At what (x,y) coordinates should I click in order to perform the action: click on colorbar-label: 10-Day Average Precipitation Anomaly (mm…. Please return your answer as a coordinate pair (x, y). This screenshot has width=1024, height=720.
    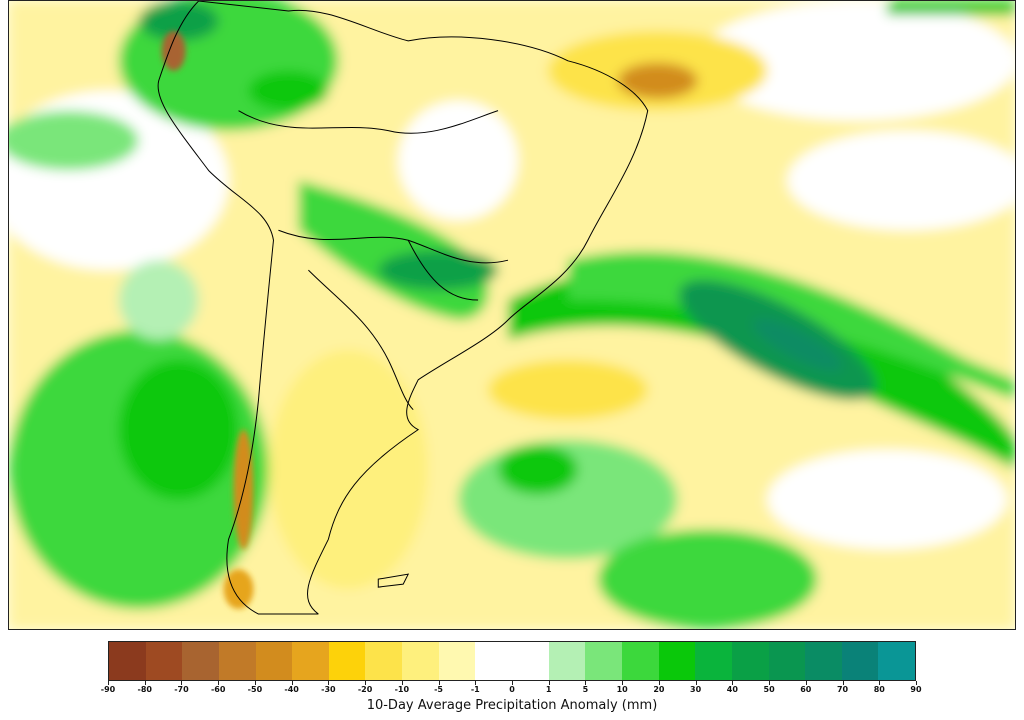
    Looking at the image, I should click on (512, 705).